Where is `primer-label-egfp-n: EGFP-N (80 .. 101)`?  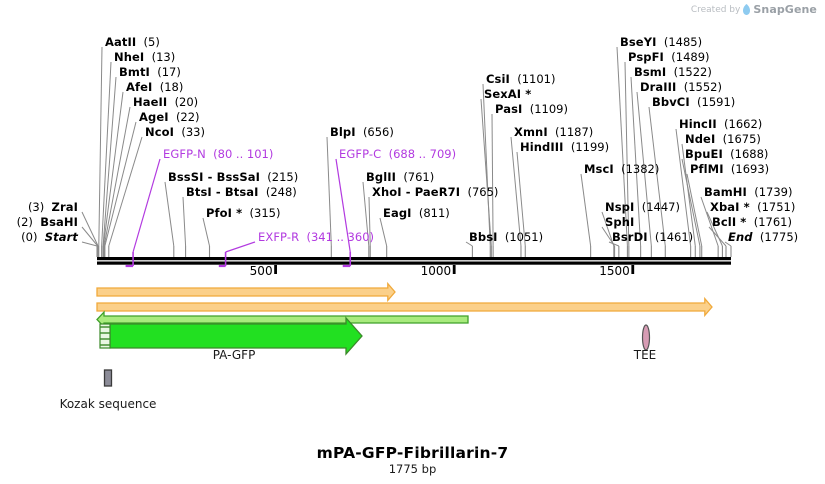
primer-label-egfp-n: EGFP-N (80 .. 101) is located at coordinates (218, 154).